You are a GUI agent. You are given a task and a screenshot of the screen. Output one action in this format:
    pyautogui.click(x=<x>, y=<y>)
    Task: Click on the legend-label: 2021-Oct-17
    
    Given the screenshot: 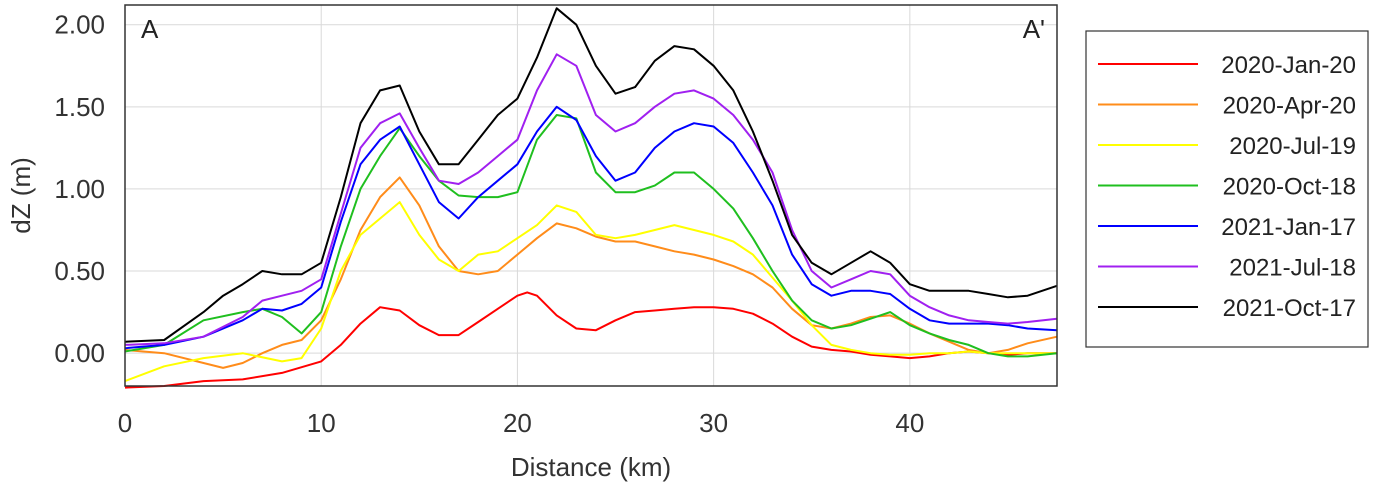 What is the action you would take?
    pyautogui.click(x=1289, y=308)
    